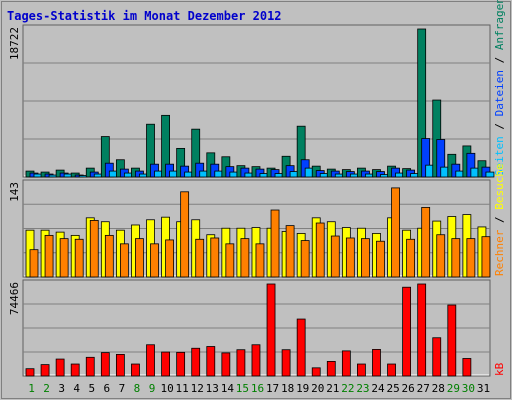 Image resolution: width=512 pixels, height=400 pixels. I want to click on y-max-label: 143, so click(14, 192).